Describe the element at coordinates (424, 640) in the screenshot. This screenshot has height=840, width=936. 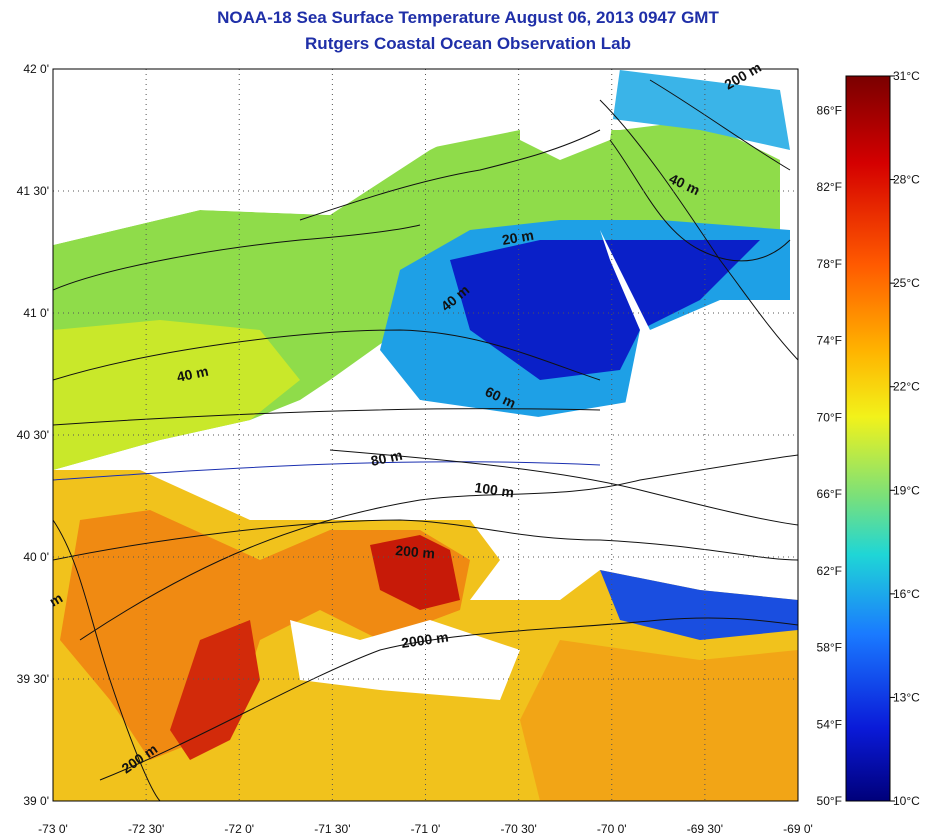
I see `contour-label: 2000 m` at that location.